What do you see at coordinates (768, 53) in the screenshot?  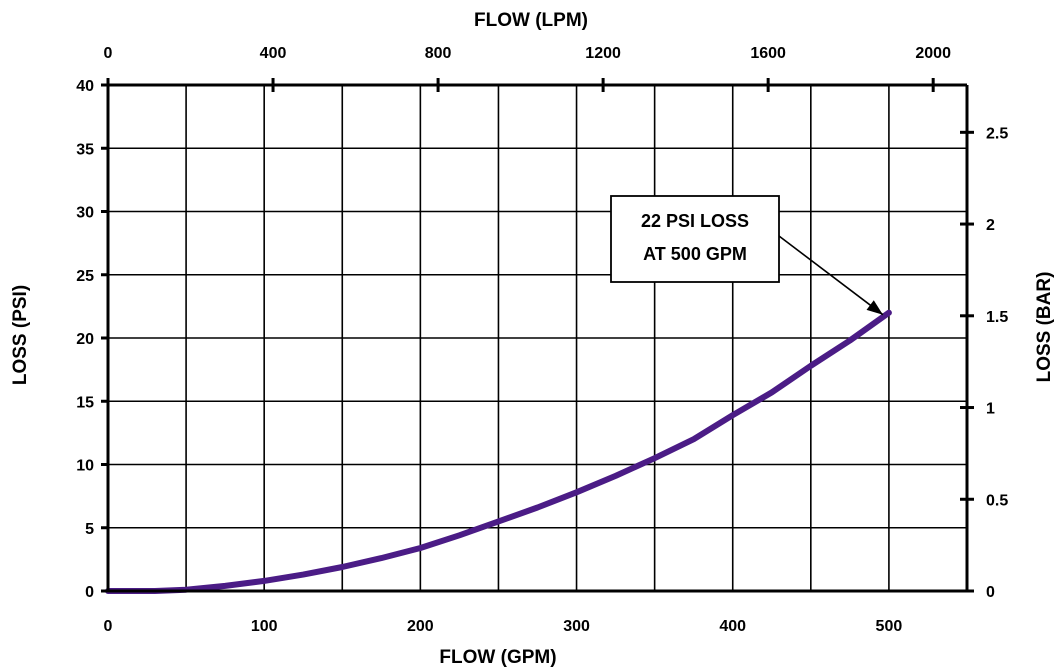 I see `x-top-tick-label: 1600` at bounding box center [768, 53].